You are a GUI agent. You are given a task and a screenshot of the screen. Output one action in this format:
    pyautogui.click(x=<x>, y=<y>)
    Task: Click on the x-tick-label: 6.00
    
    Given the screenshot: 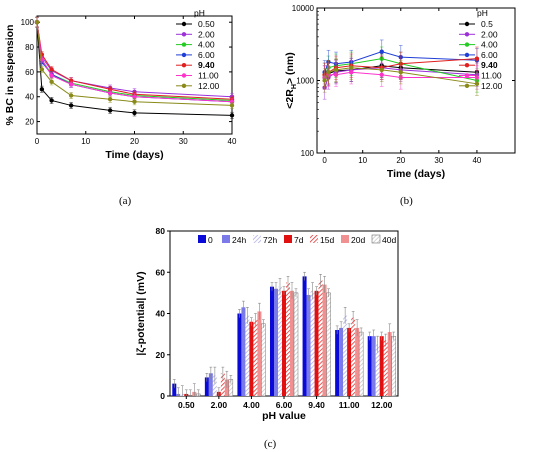 What is the action you would take?
    pyautogui.click(x=284, y=405)
    